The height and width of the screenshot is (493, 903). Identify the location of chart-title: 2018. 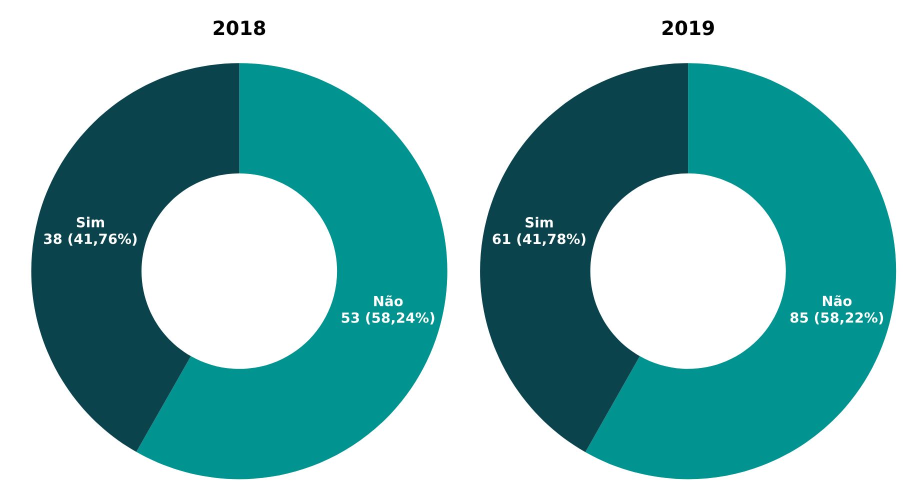
(240, 28).